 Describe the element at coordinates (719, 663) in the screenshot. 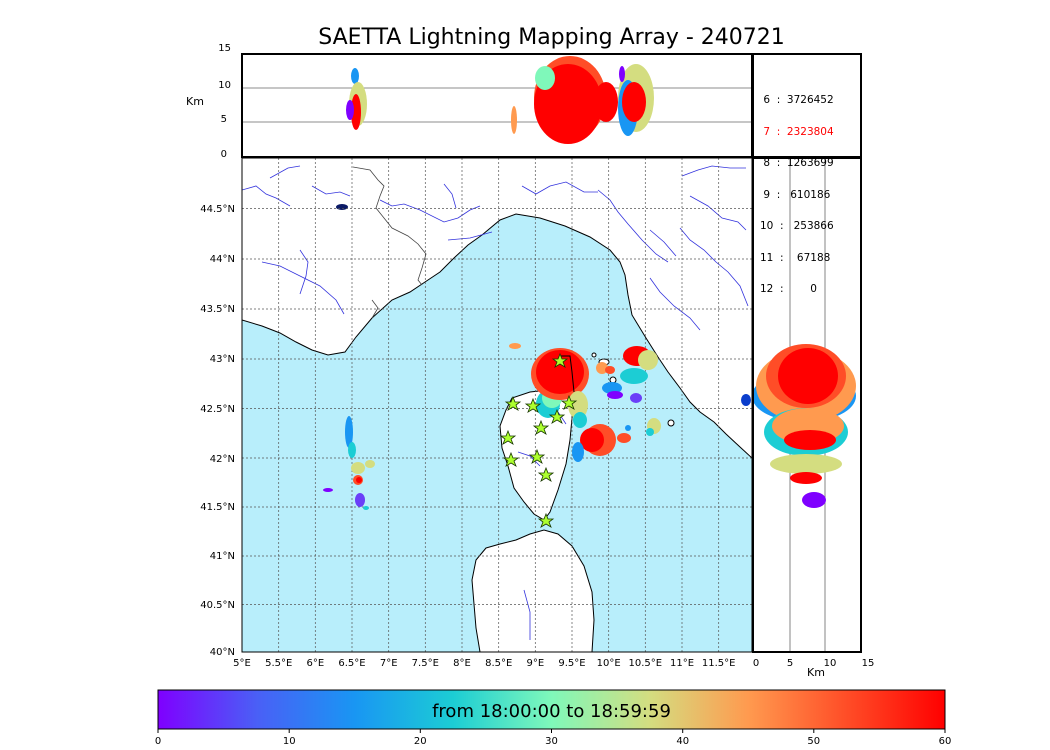

I see `lon-label: 11.5°E` at that location.